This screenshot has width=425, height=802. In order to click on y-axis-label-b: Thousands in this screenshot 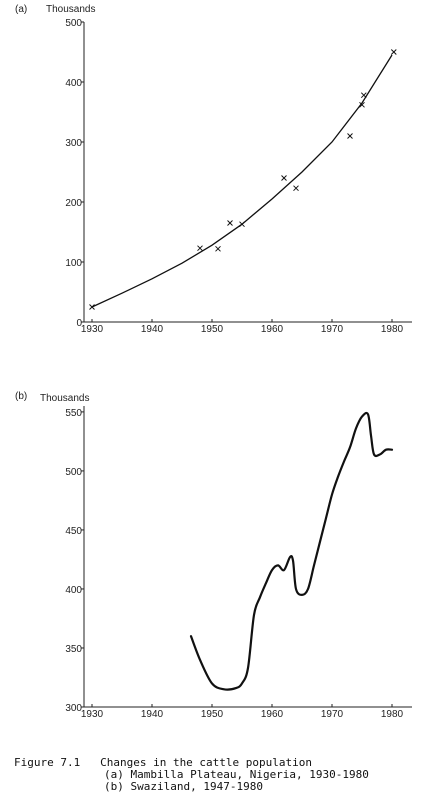, I will do `click(64, 398)`.